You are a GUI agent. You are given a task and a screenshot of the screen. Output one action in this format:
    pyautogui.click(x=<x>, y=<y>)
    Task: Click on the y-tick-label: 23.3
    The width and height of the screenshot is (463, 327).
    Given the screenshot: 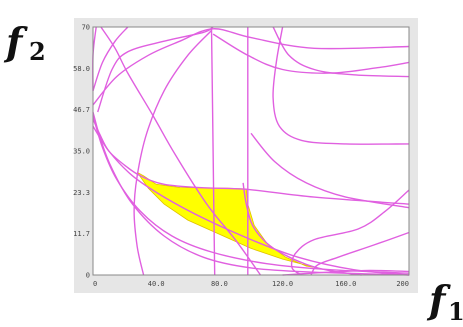 What is the action you would take?
    pyautogui.click(x=81, y=193)
    